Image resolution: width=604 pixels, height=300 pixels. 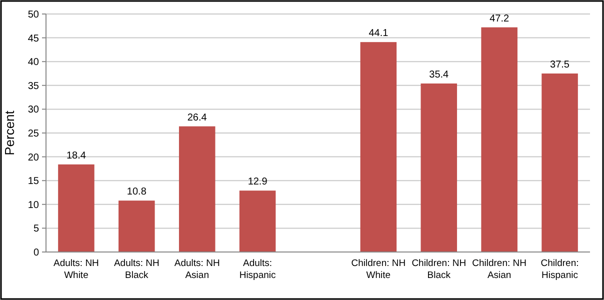 I want to click on y-tick-label: 5, so click(x=36, y=229).